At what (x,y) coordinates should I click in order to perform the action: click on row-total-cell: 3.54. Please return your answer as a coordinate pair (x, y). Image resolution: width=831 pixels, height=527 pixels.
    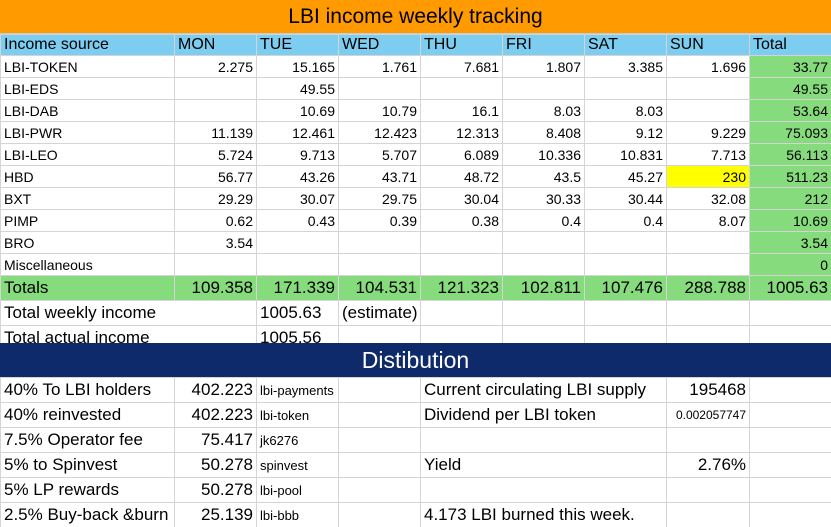
    Looking at the image, I should click on (790, 242).